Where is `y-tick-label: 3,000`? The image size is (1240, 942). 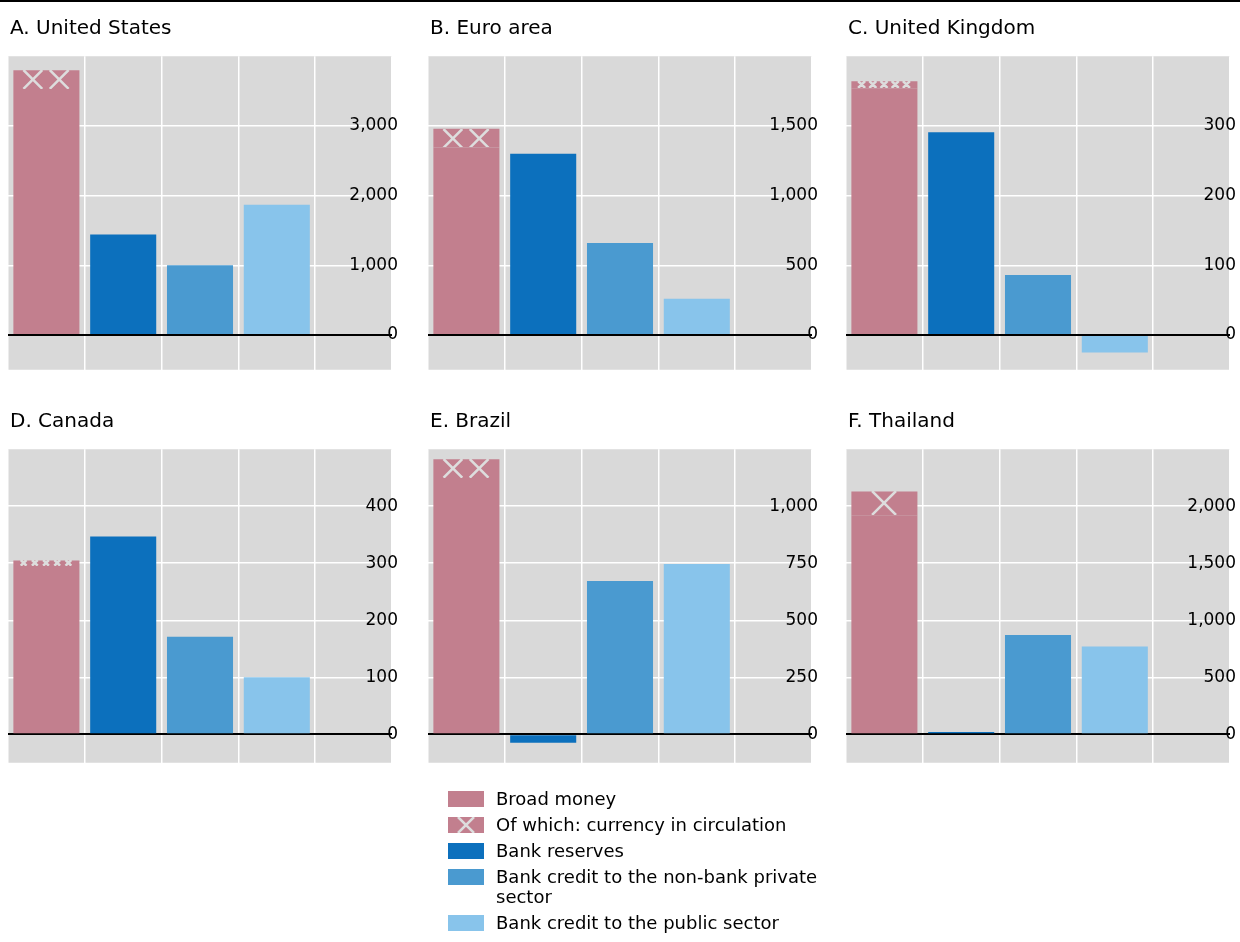 y-tick-label: 3,000 is located at coordinates (373, 124).